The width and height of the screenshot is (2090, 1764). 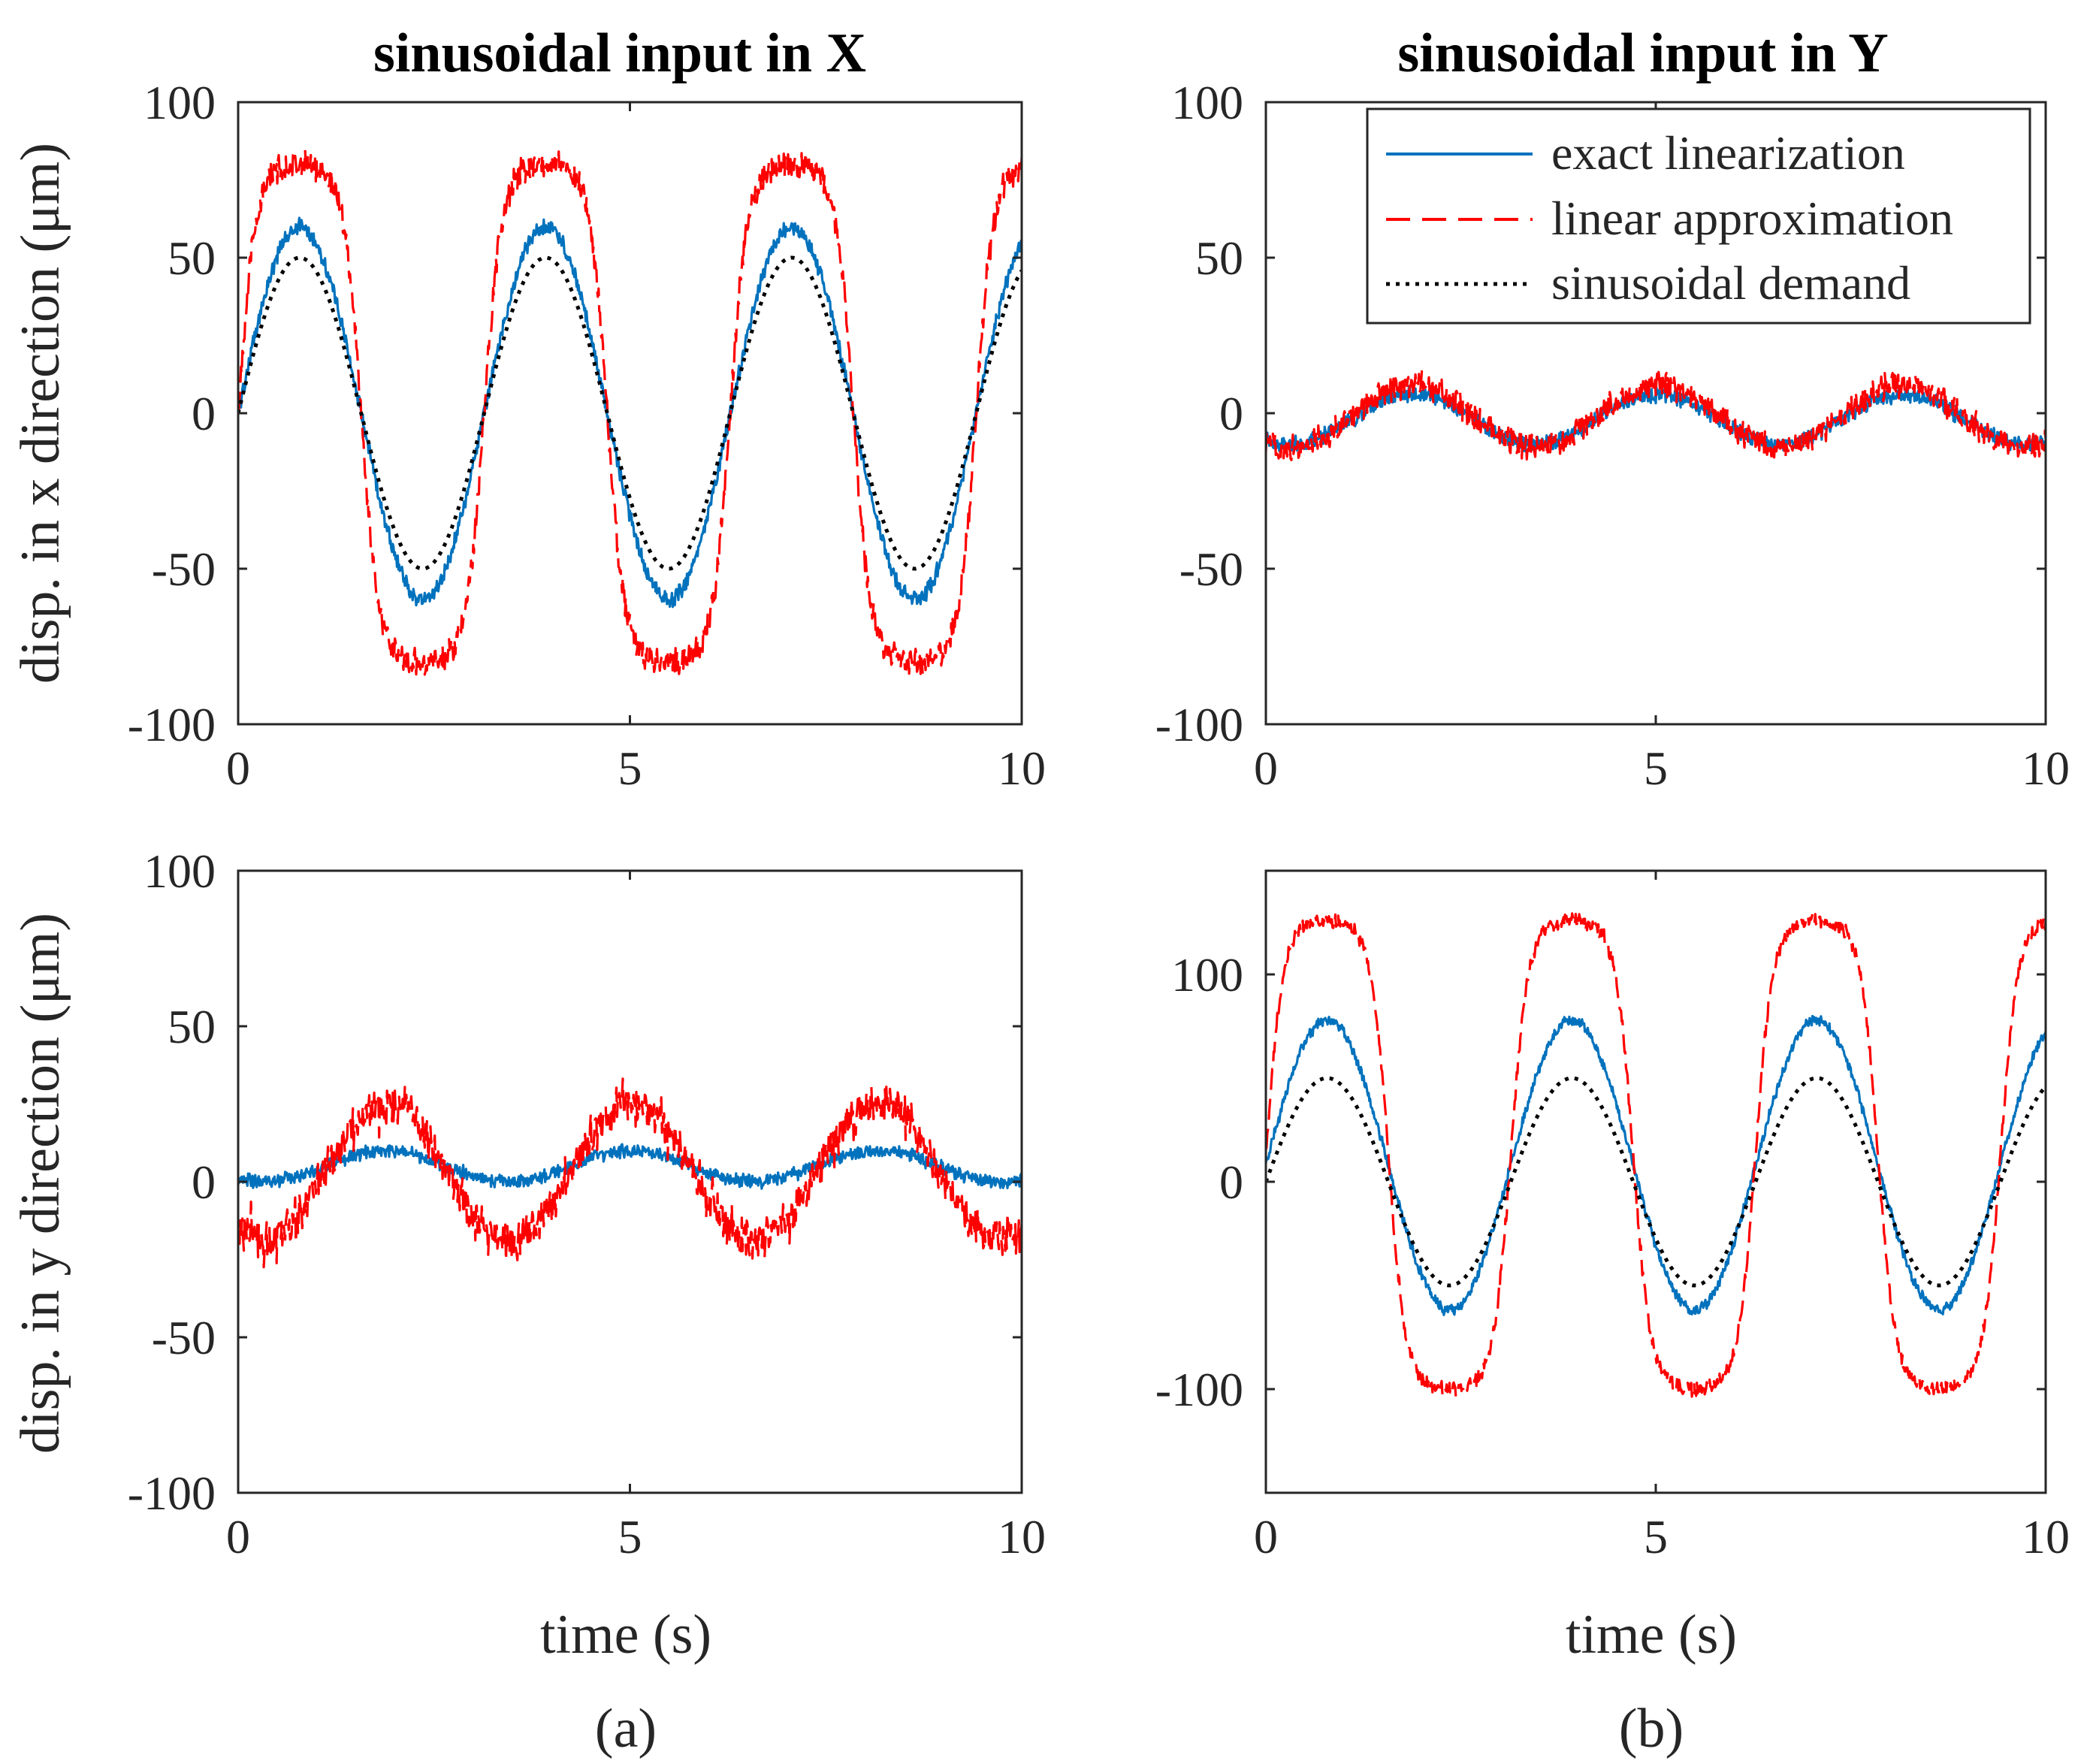 I want to click on subfigure-label-b: (b), so click(x=1651, y=1729).